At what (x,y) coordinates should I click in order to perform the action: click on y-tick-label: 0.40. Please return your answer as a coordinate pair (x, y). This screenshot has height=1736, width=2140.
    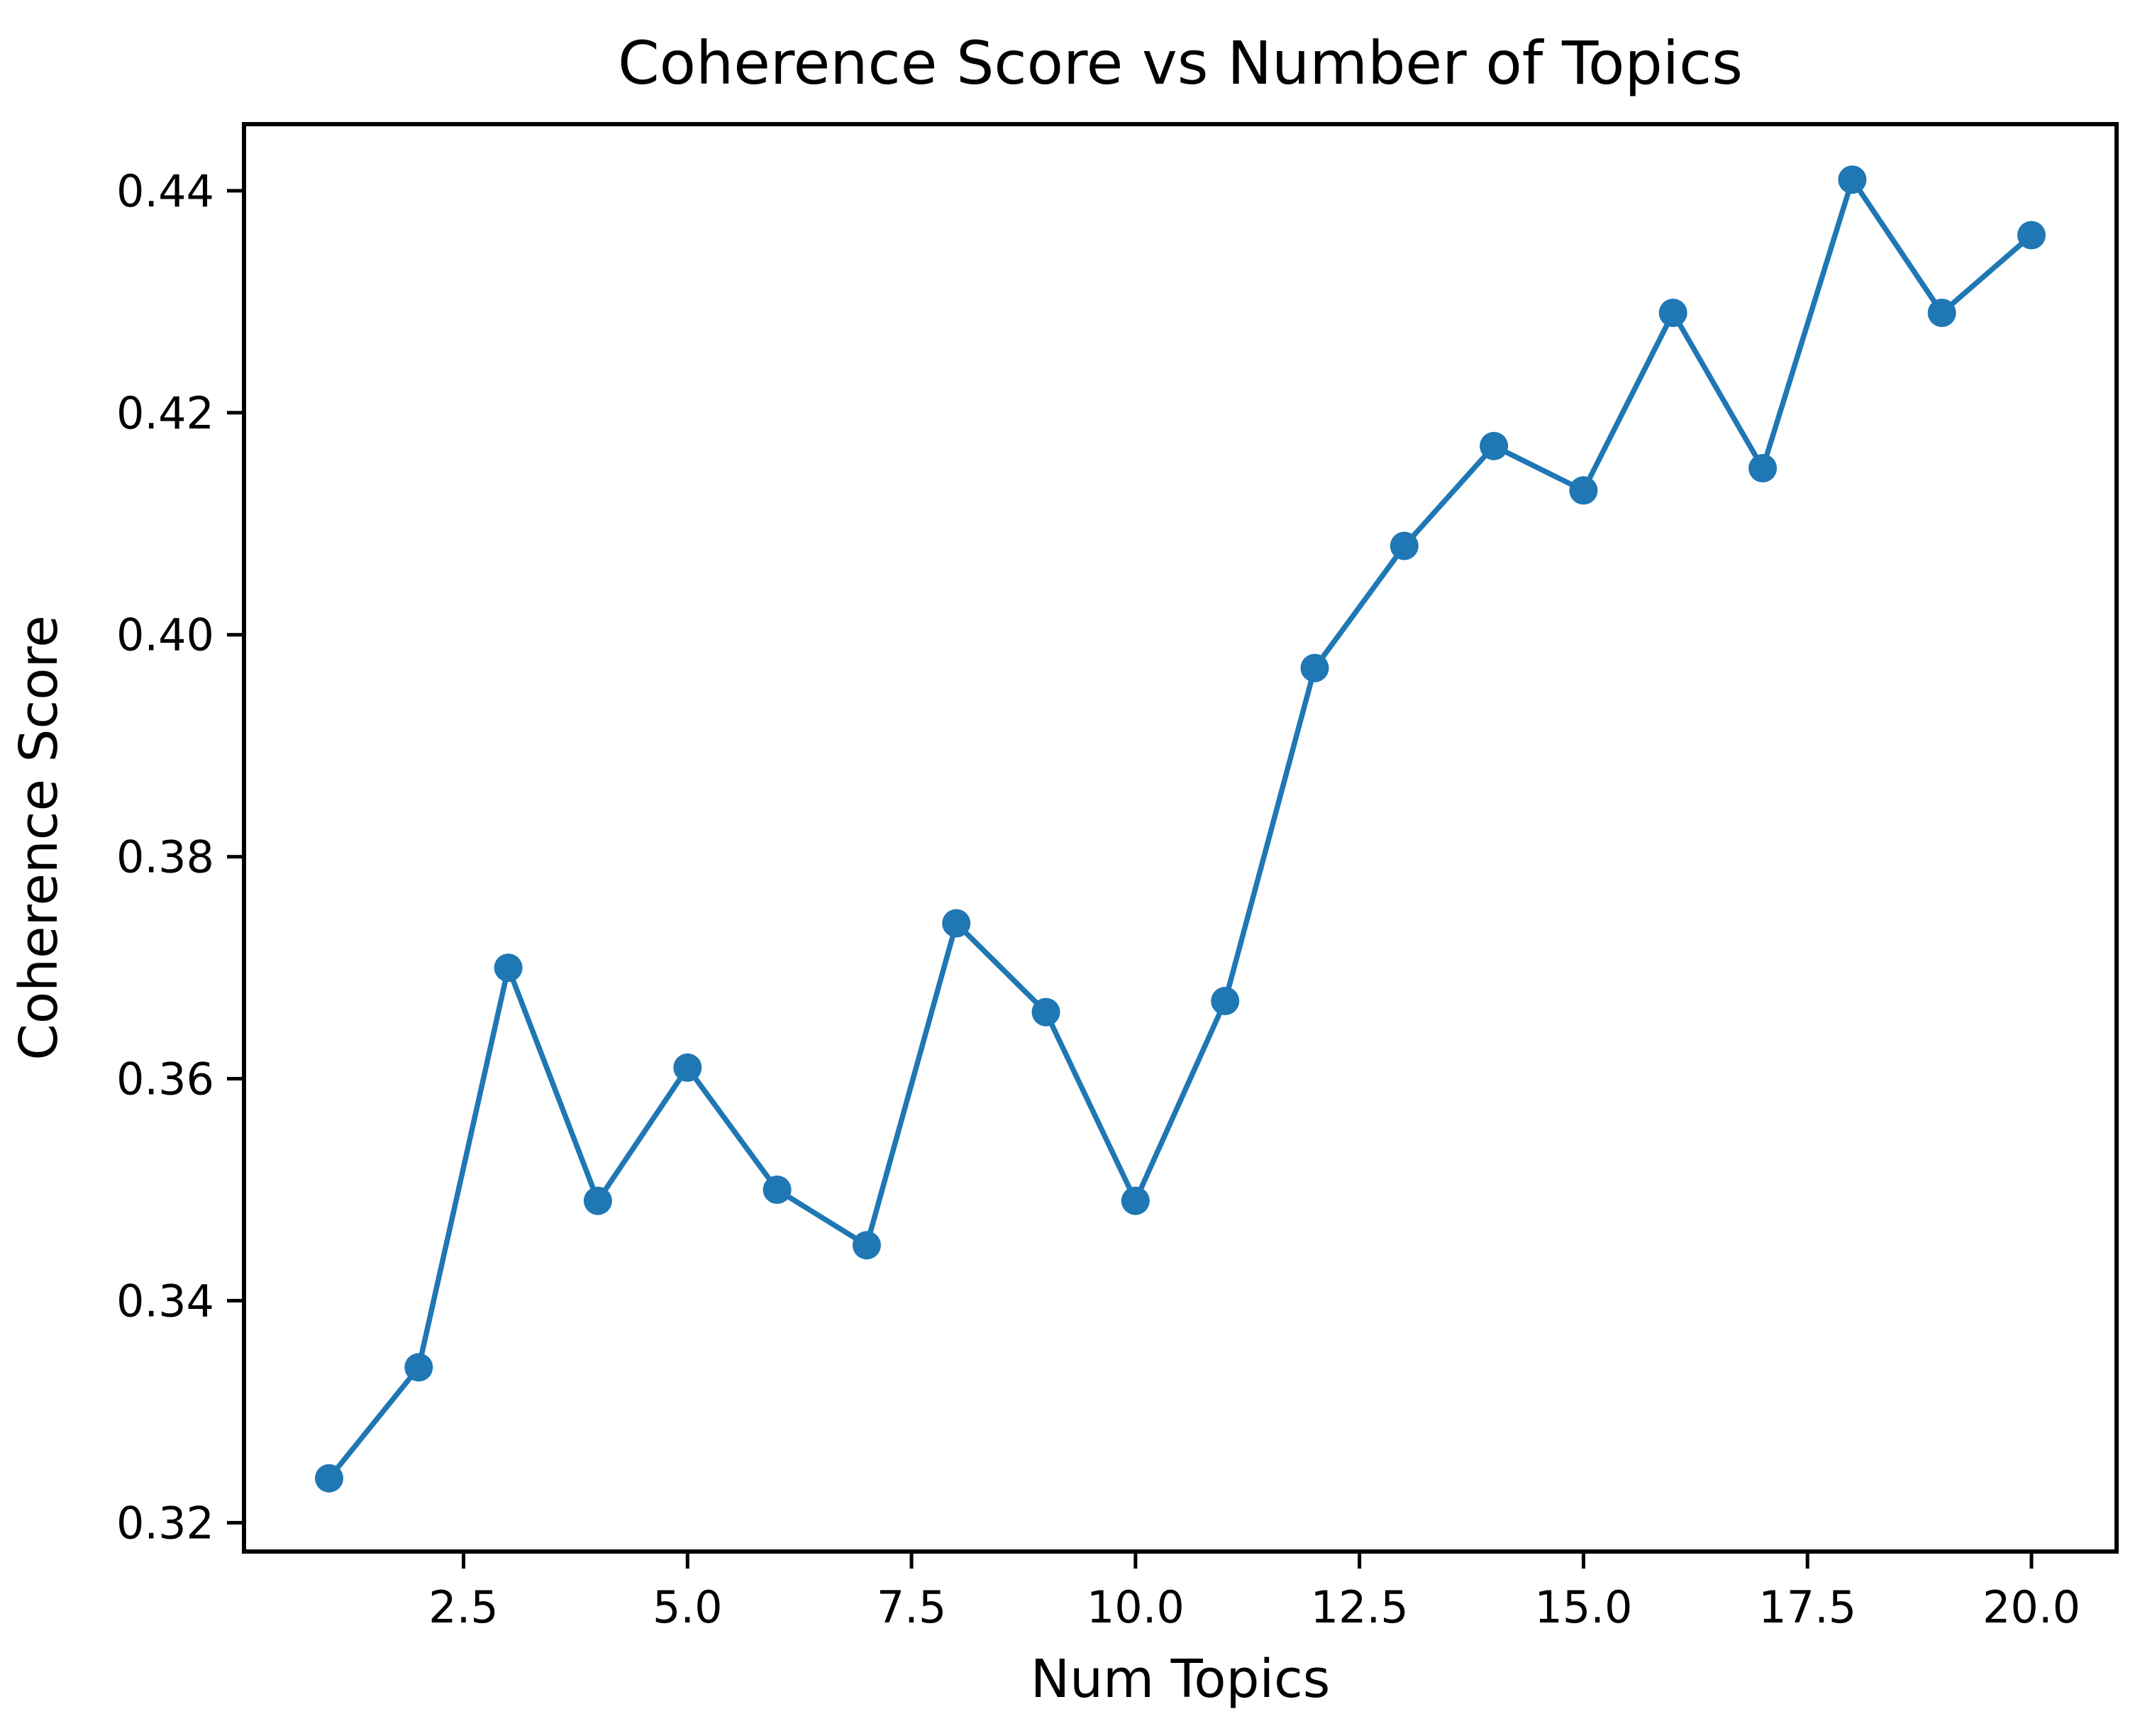
    Looking at the image, I should click on (165, 635).